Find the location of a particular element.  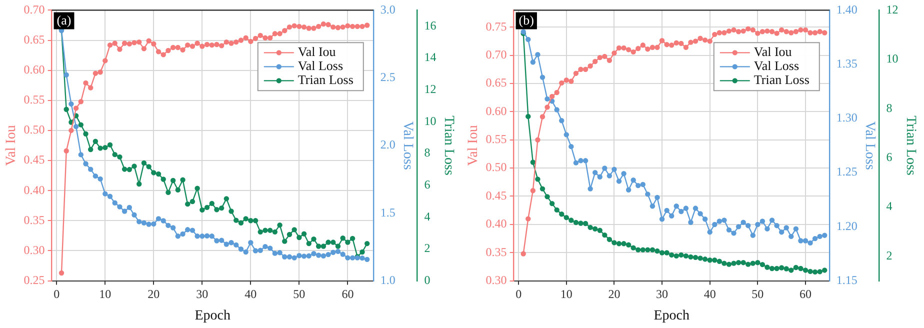

y2-tick-label: 1.25 is located at coordinates (847, 171).